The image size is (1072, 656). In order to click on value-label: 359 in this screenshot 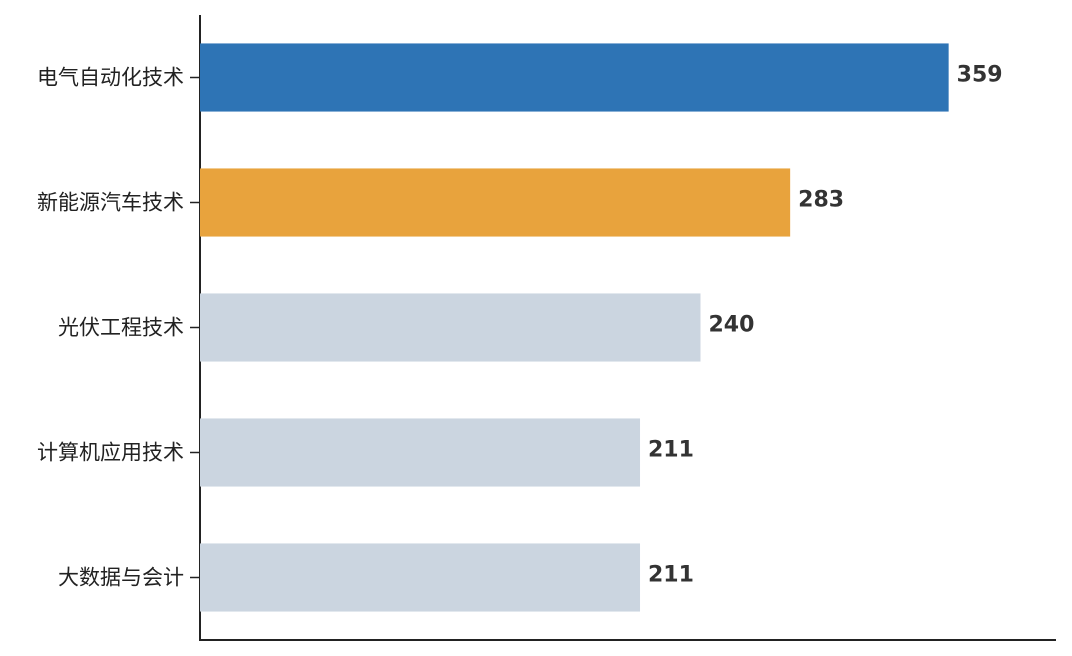, I will do `click(980, 75)`.